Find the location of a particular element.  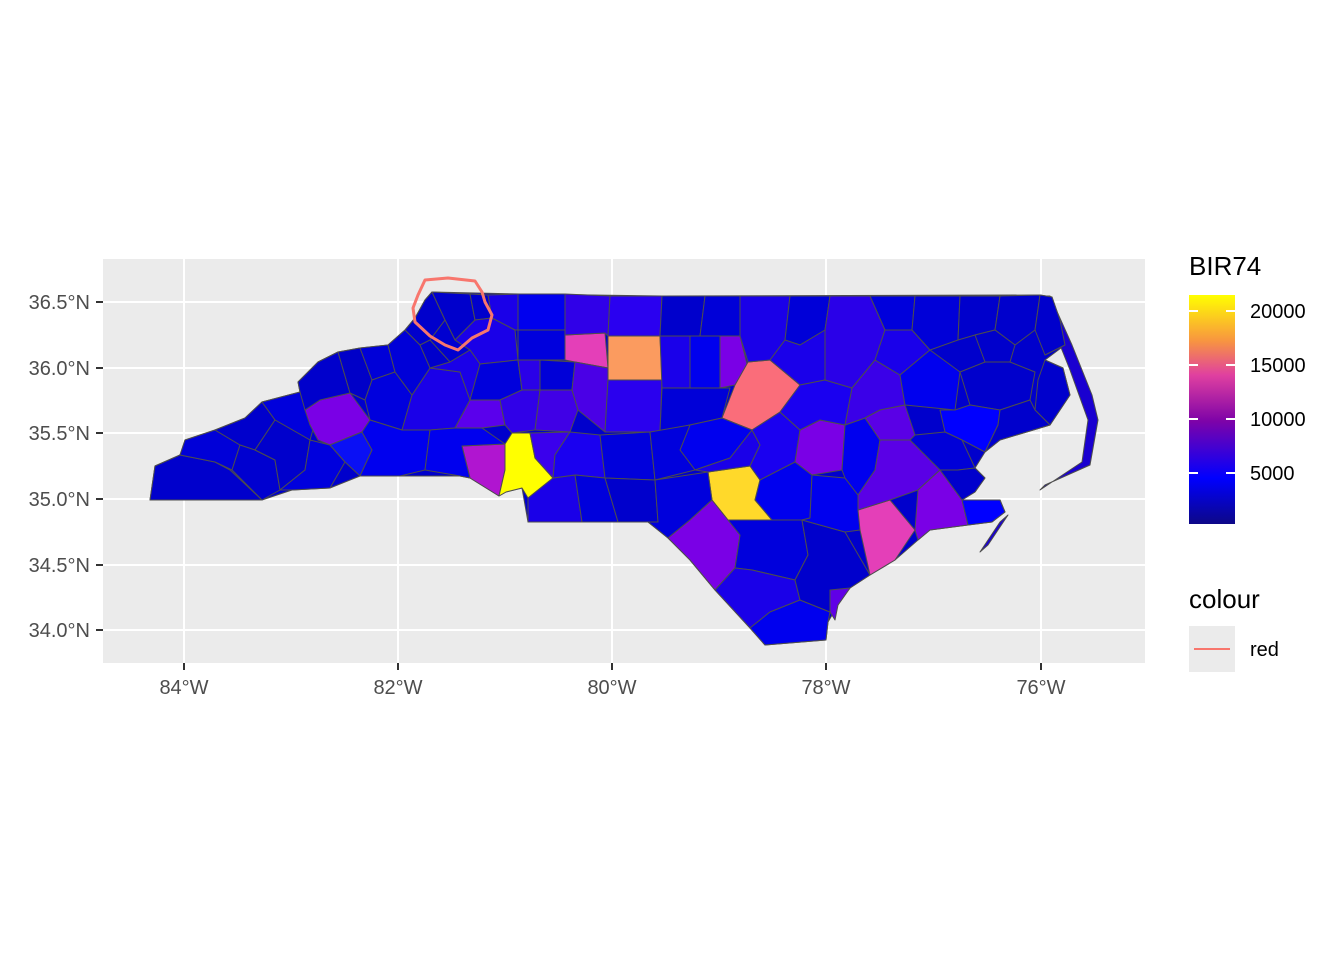

outer-banks is located at coordinates (1069, 393).